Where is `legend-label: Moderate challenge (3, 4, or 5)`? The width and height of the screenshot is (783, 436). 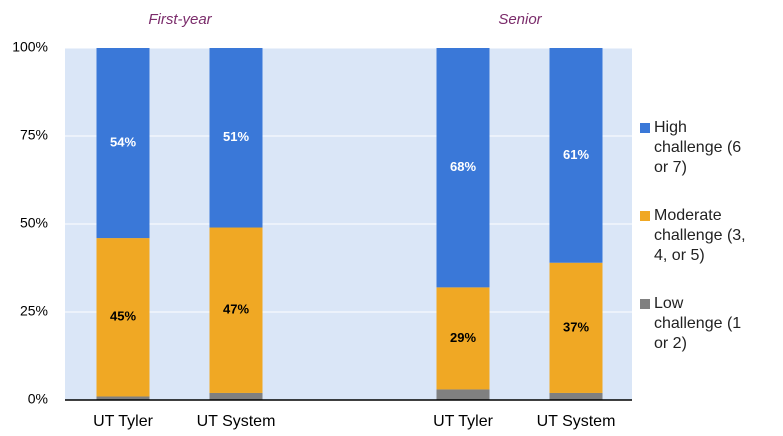
legend-label: Moderate challenge (3, 4, or 5) is located at coordinates (700, 235).